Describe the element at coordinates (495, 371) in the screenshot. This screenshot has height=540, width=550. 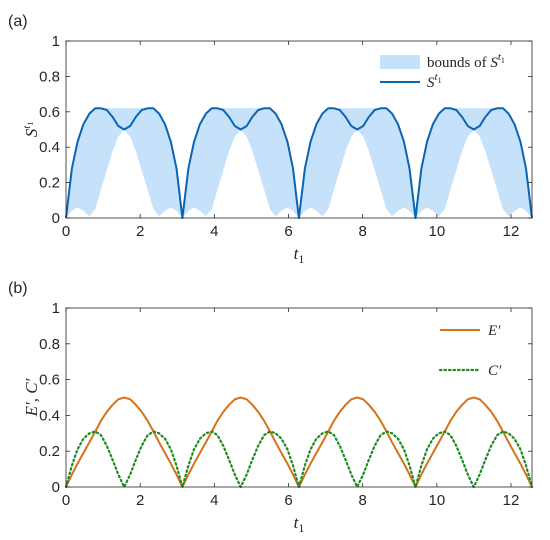
I see `legend-label: C′` at that location.